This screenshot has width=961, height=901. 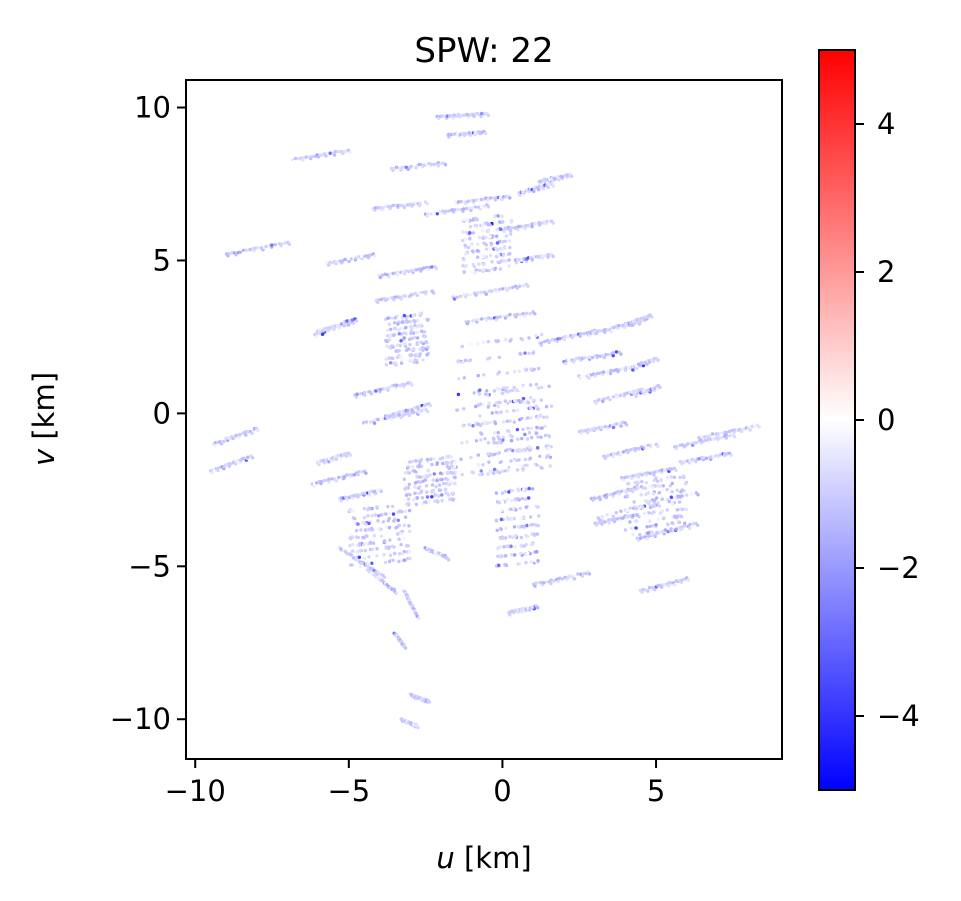 What do you see at coordinates (348, 791) in the screenshot?
I see `x-tick-label: −5` at bounding box center [348, 791].